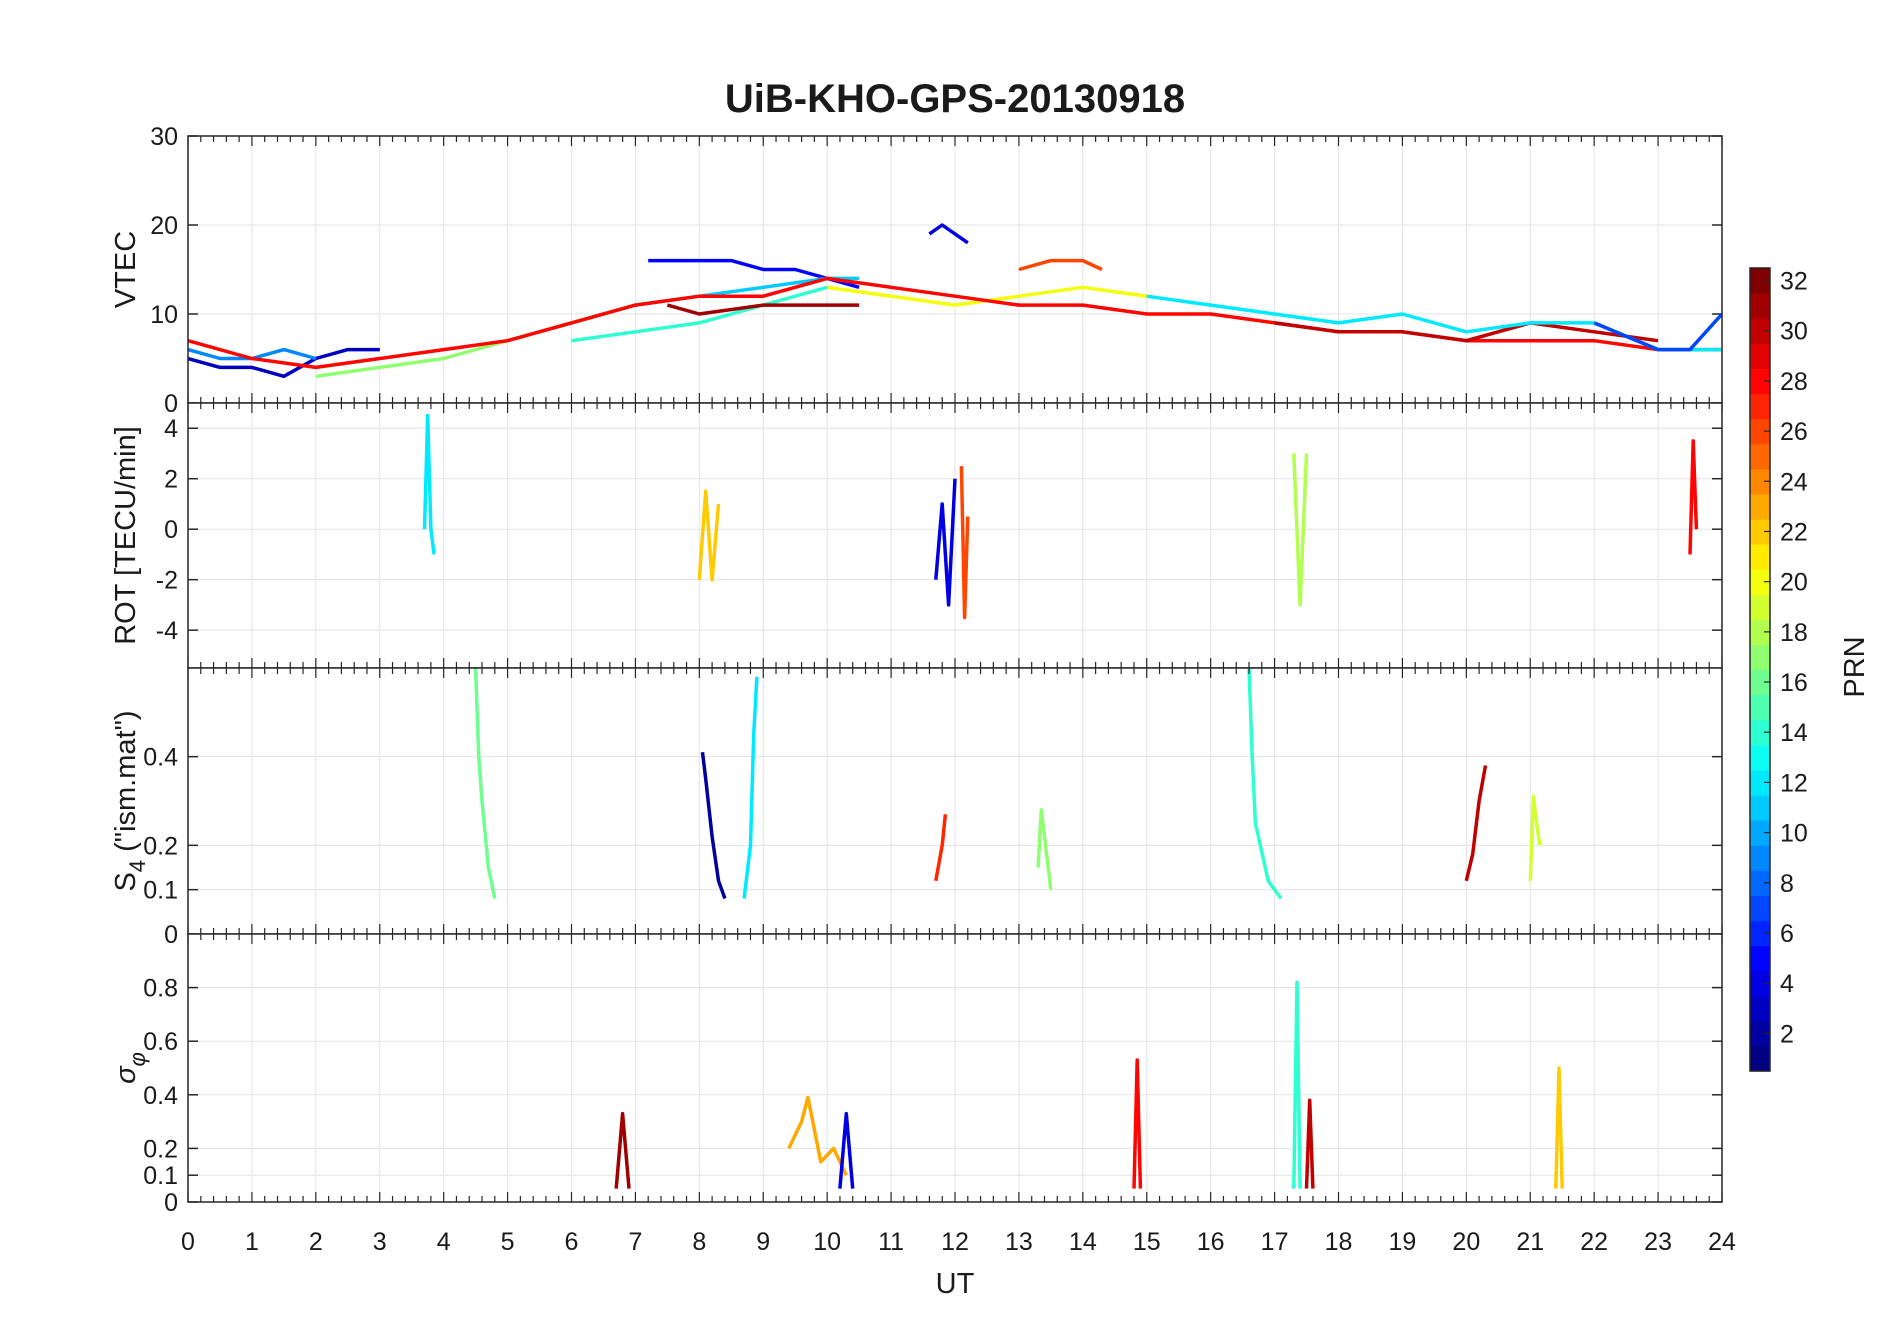 The width and height of the screenshot is (1902, 1330). Describe the element at coordinates (1794, 332) in the screenshot. I see `colorbar-tick-label: 30` at that location.